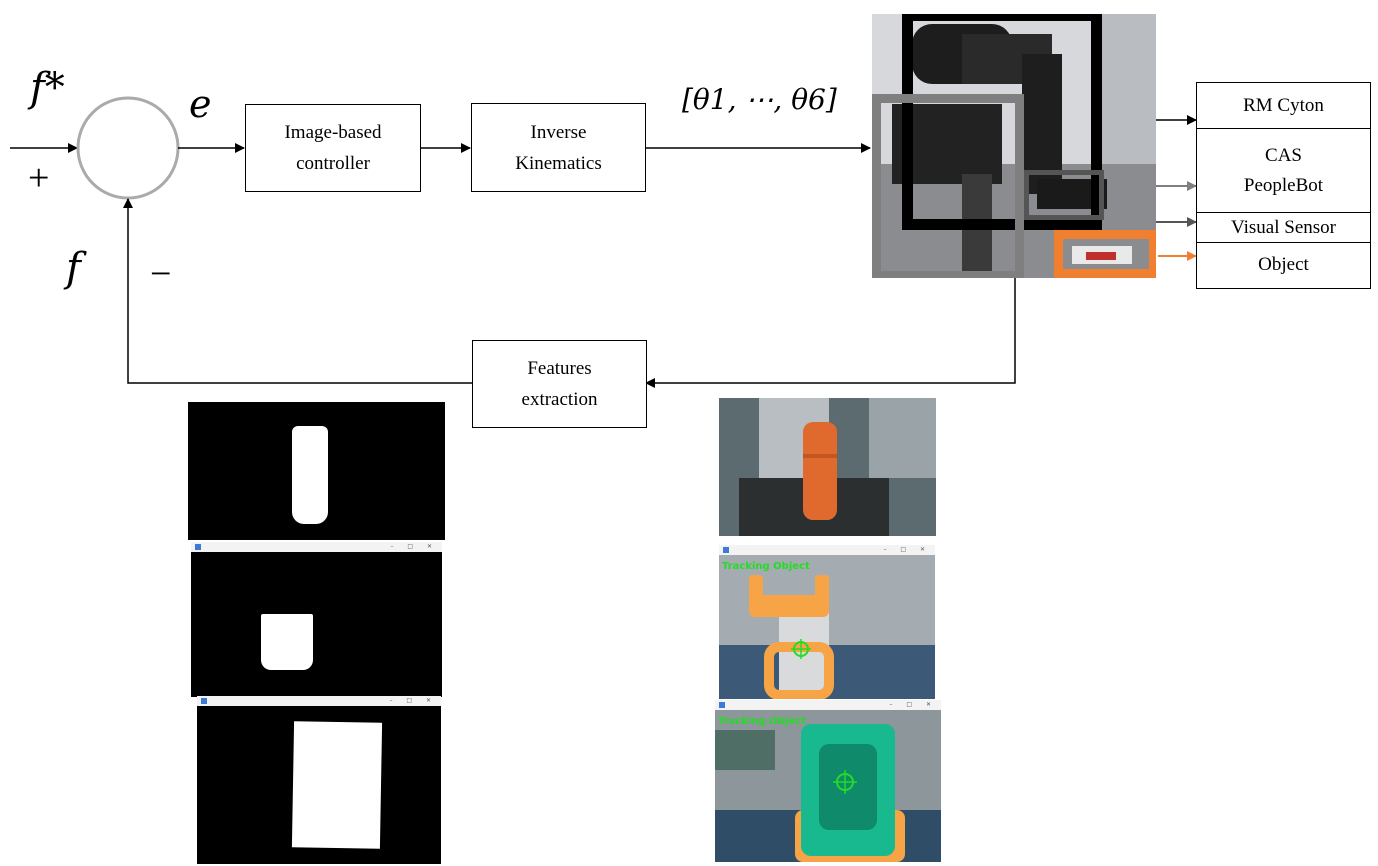 This screenshot has width=1378, height=866. I want to click on legend-label-peoplebot: CAS PeopleBot, so click(1283, 170).